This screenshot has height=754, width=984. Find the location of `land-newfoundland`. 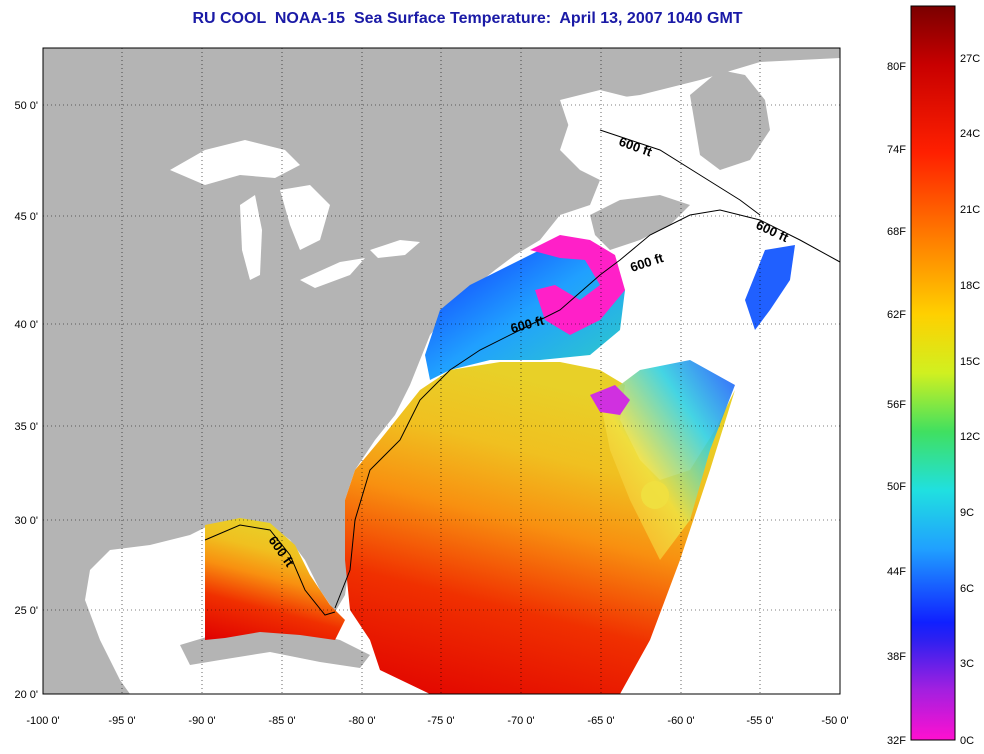

land-newfoundland is located at coordinates (730, 120).